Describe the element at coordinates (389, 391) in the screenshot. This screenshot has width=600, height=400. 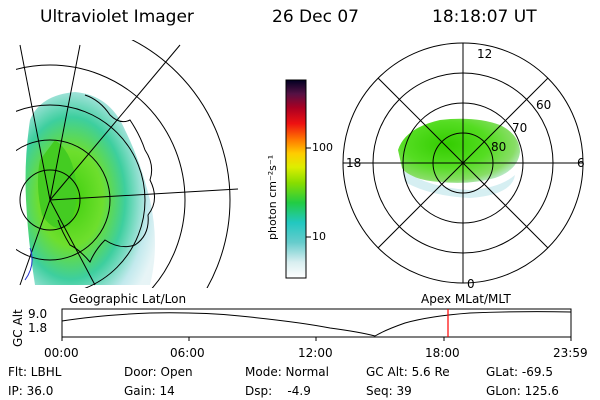
I see `seq-readout: Seq: 39` at that location.